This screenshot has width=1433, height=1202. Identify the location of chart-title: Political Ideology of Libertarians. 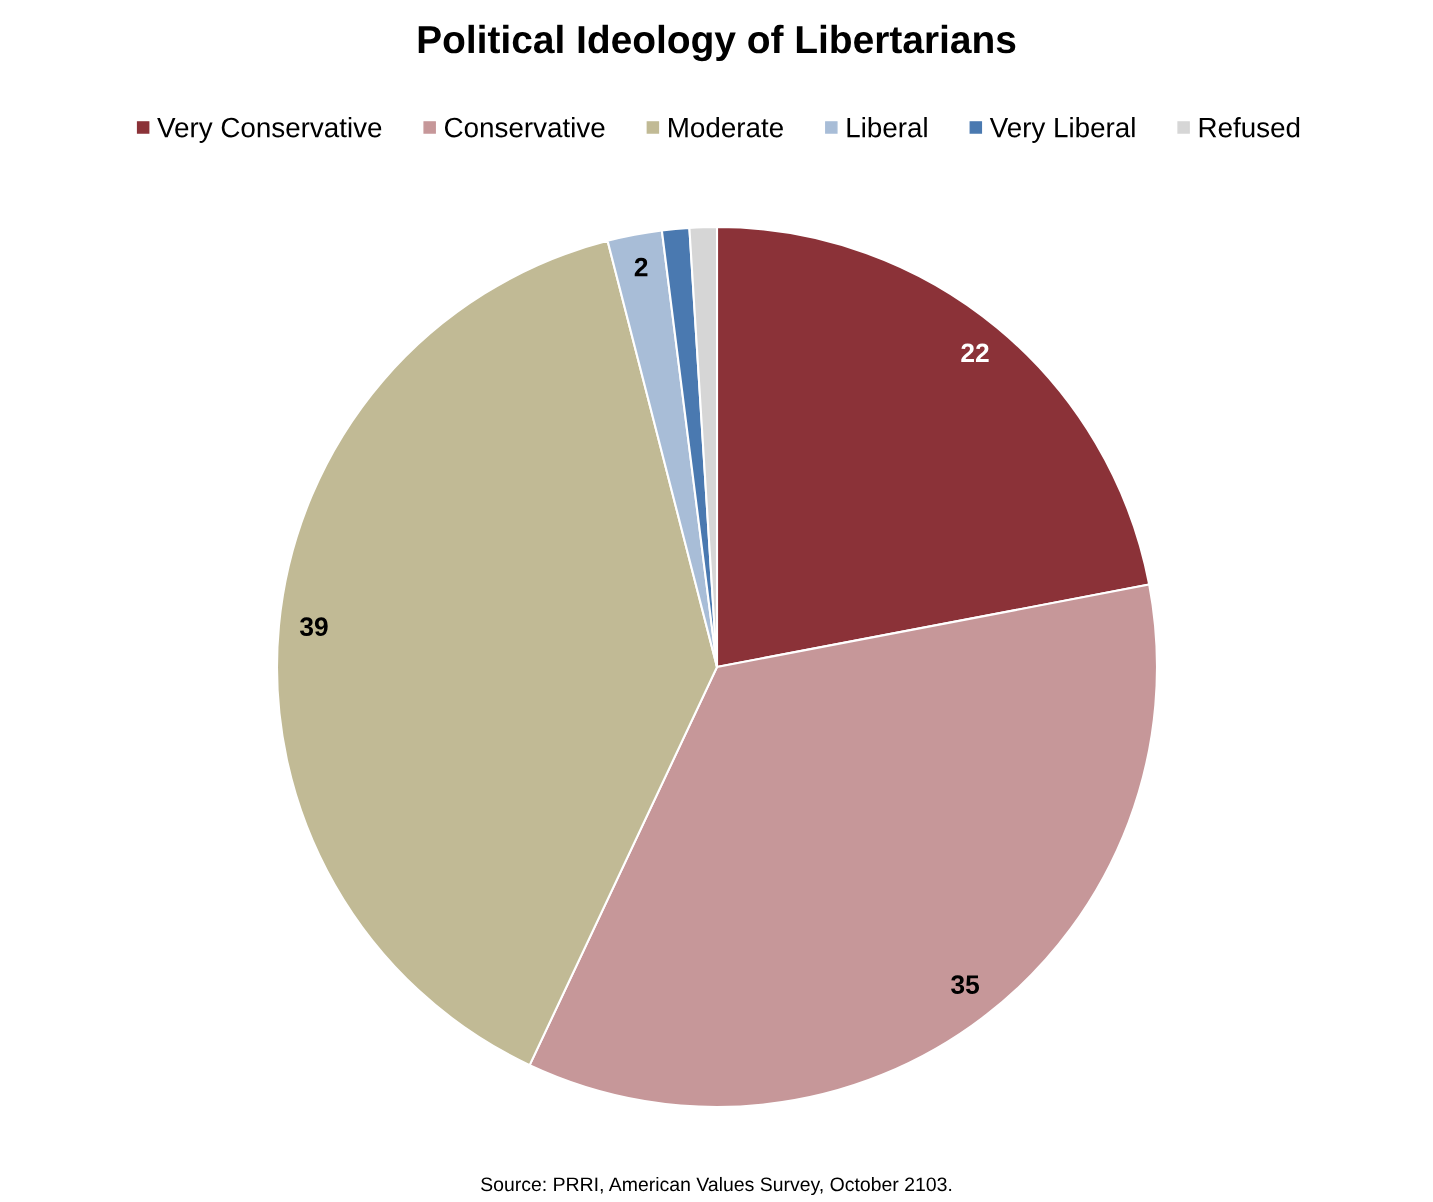
(717, 43).